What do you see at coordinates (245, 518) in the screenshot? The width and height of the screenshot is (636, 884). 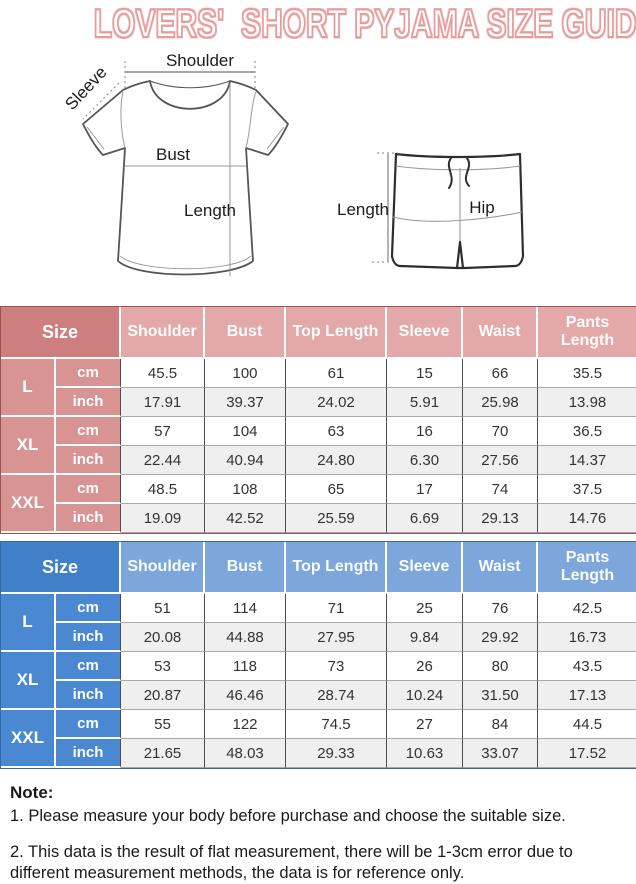 I see `value-cell: 42.52` at bounding box center [245, 518].